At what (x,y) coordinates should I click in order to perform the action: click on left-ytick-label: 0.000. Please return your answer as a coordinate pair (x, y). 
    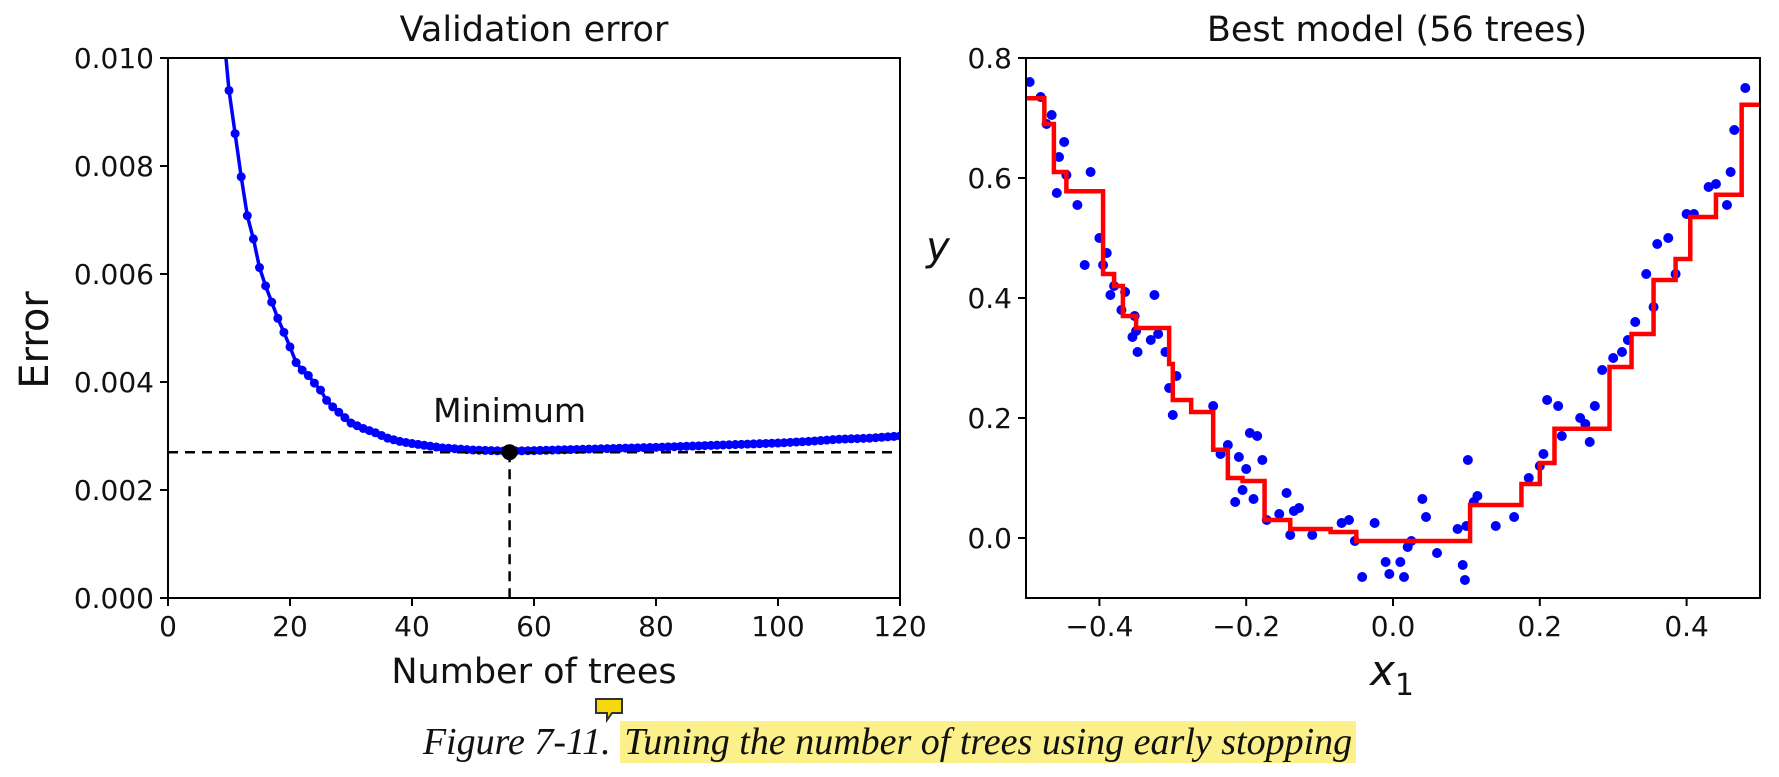
    Looking at the image, I should click on (114, 598).